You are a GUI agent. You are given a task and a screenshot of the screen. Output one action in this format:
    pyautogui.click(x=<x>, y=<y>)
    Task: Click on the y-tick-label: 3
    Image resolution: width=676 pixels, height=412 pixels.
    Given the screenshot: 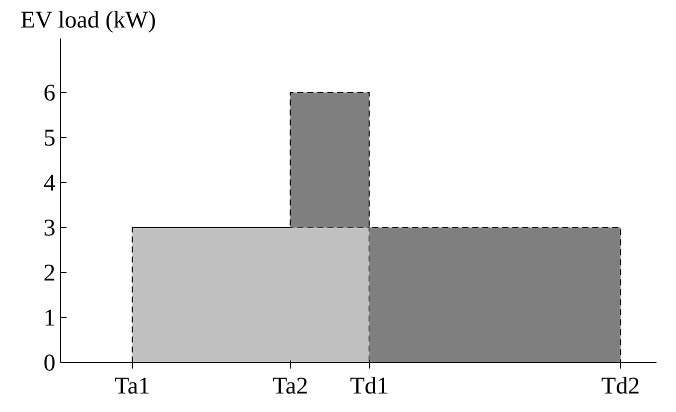 What is the action you would take?
    pyautogui.click(x=50, y=229)
    